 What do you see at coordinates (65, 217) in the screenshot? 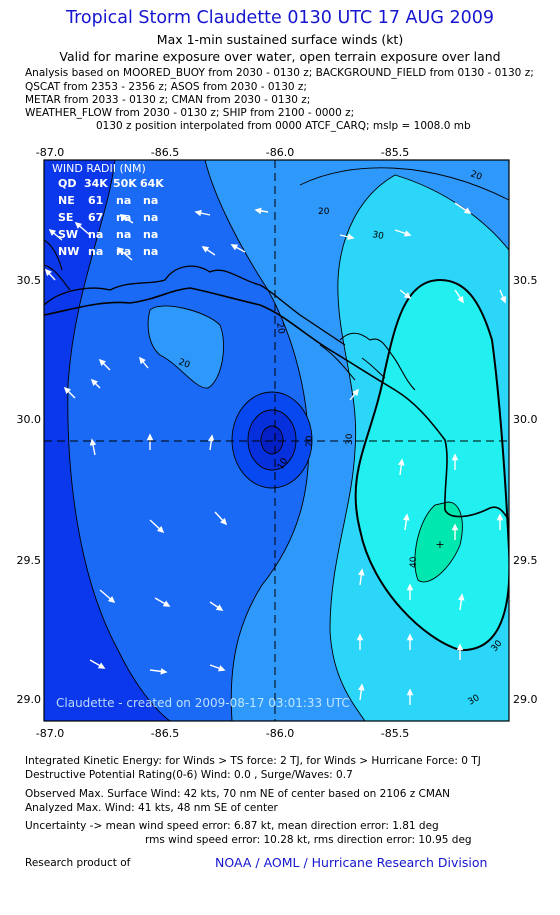
I see `wind-radii-quadrant: SE` at bounding box center [65, 217].